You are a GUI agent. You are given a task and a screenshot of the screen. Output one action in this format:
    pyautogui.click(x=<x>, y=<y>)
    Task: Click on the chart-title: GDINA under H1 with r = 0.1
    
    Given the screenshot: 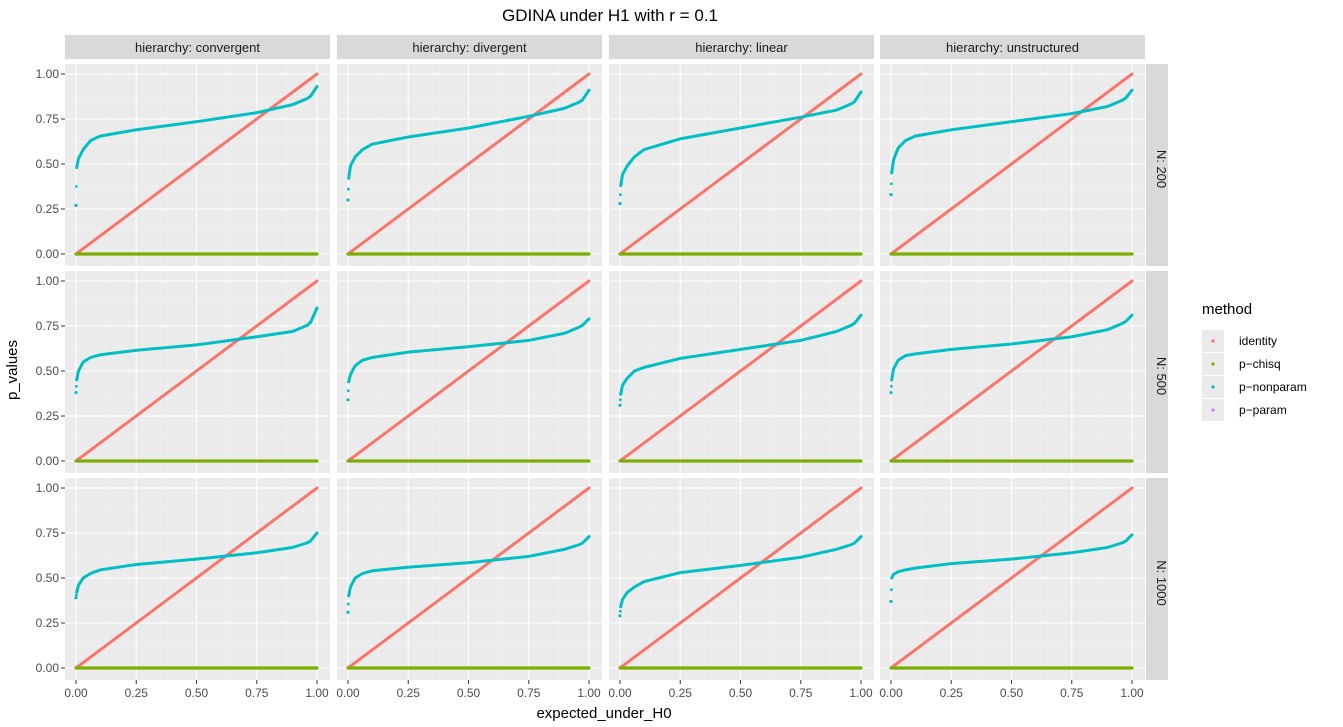 What is the action you would take?
    pyautogui.click(x=610, y=15)
    